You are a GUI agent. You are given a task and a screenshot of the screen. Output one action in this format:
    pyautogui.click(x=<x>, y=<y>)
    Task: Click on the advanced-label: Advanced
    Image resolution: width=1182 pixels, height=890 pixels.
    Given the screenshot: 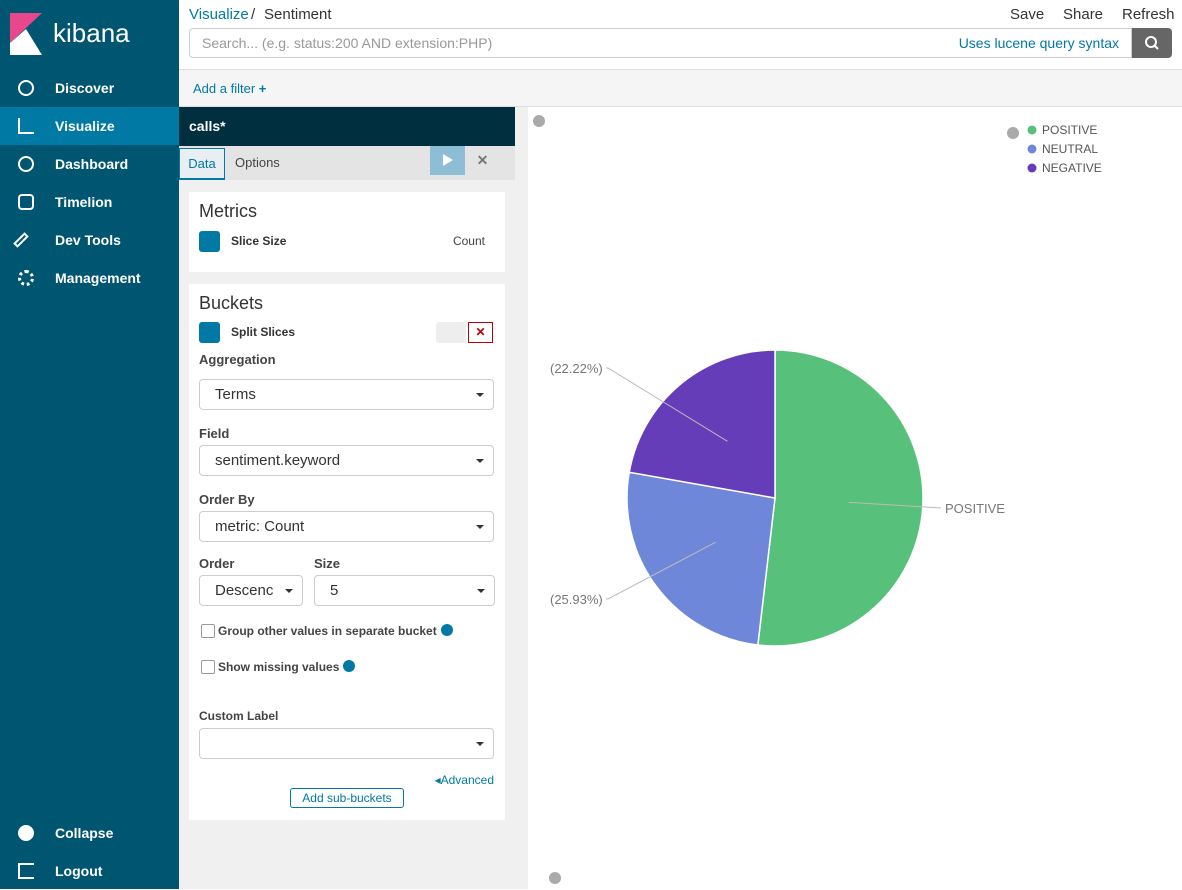 What is the action you would take?
    pyautogui.click(x=467, y=780)
    